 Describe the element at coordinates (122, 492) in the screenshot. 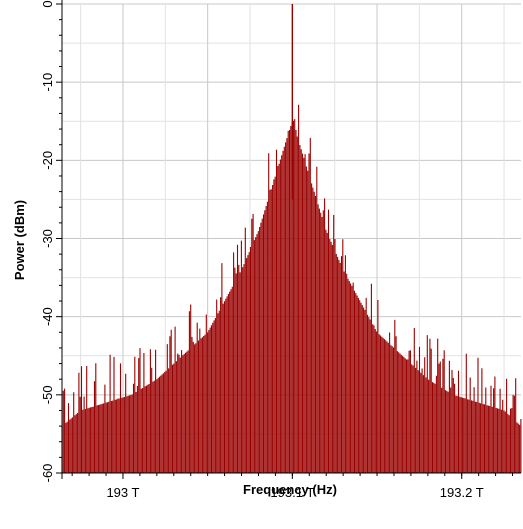

I see `x-tick-label: 193 T` at that location.